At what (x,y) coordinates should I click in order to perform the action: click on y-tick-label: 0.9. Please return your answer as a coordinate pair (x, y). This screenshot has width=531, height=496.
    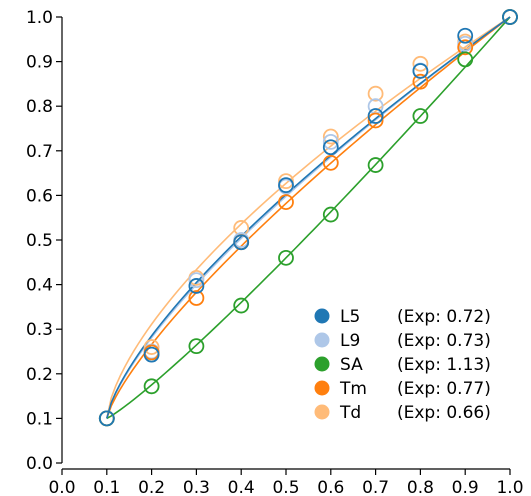
    Looking at the image, I should click on (39, 63).